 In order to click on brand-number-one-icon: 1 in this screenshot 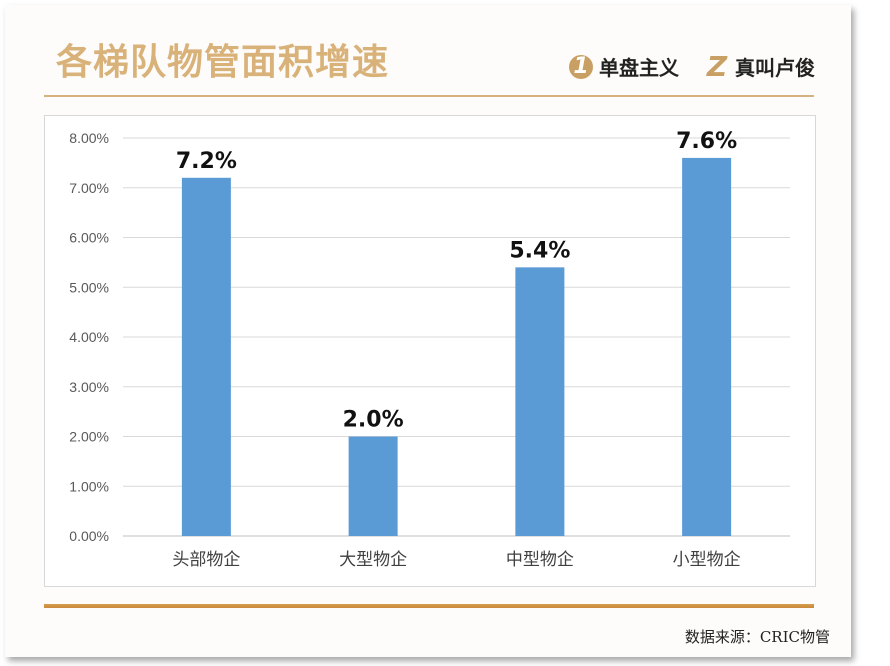, I will do `click(581, 66)`.